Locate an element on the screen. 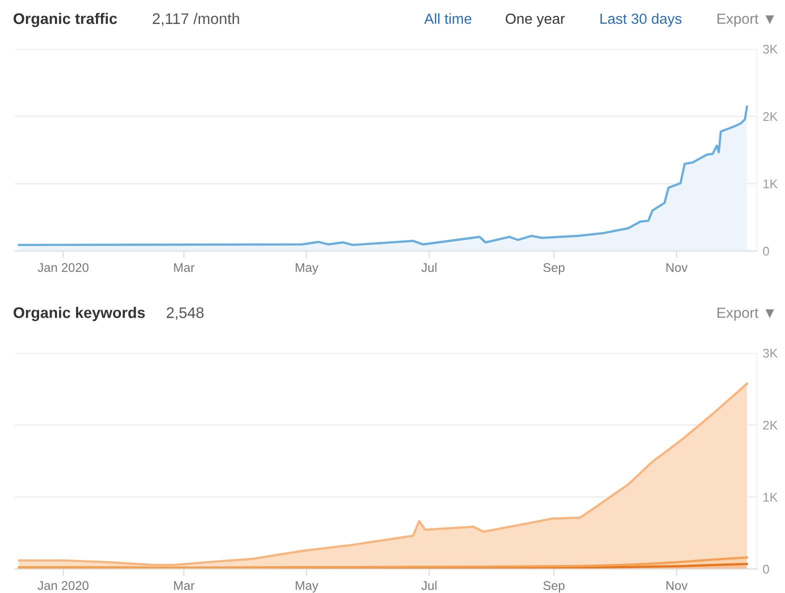 The height and width of the screenshot is (593, 785). text: 2,548 is located at coordinates (185, 313).